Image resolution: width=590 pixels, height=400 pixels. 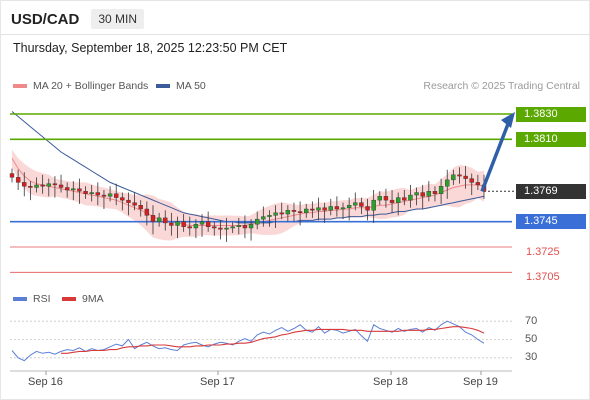 What do you see at coordinates (295, 34) in the screenshot?
I see `header-divider` at bounding box center [295, 34].